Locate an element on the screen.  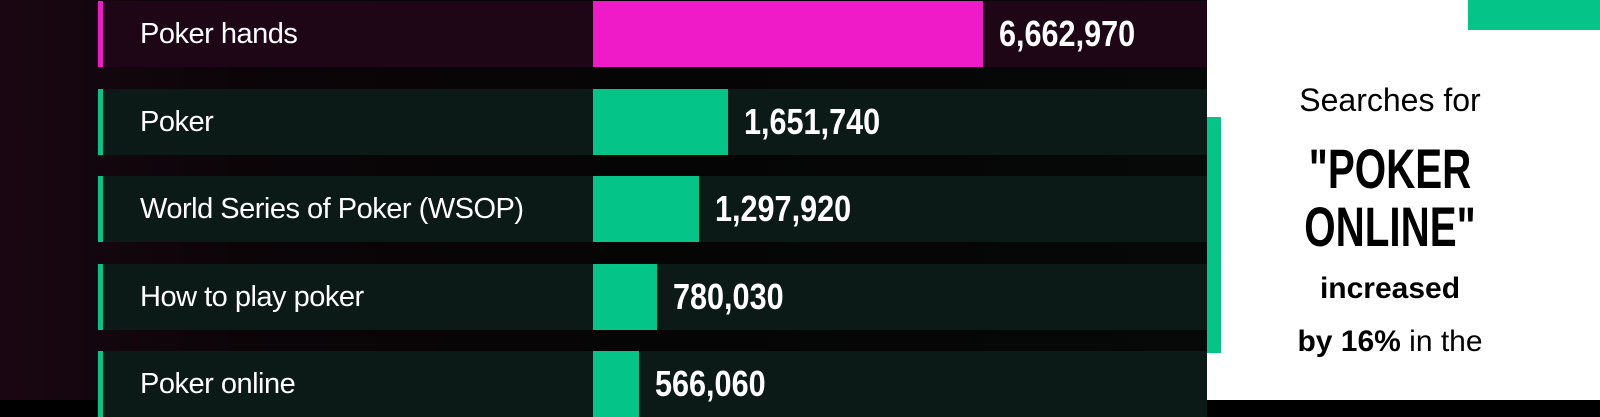
value-label: 6,662,970 is located at coordinates (1067, 33).